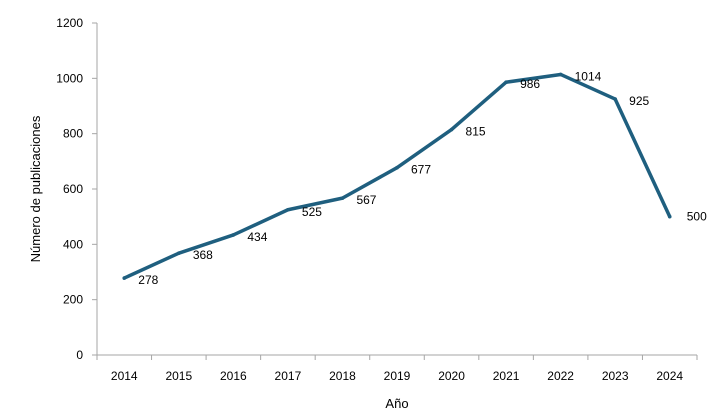 The width and height of the screenshot is (712, 417). Describe the element at coordinates (73, 134) in the screenshot. I see `y-tick-label: 800` at that location.